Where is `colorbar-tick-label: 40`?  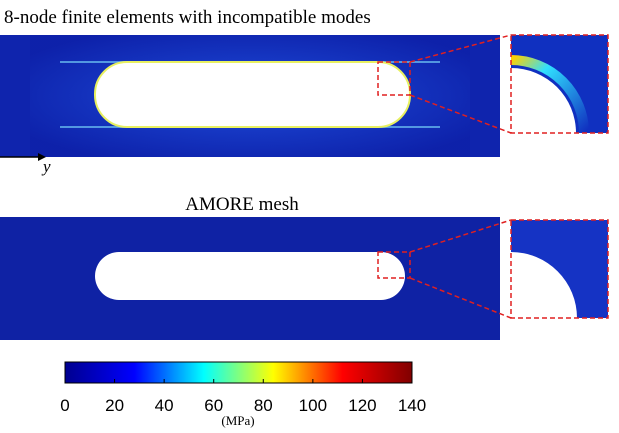
colorbar-tick-label: 40 is located at coordinates (164, 405).